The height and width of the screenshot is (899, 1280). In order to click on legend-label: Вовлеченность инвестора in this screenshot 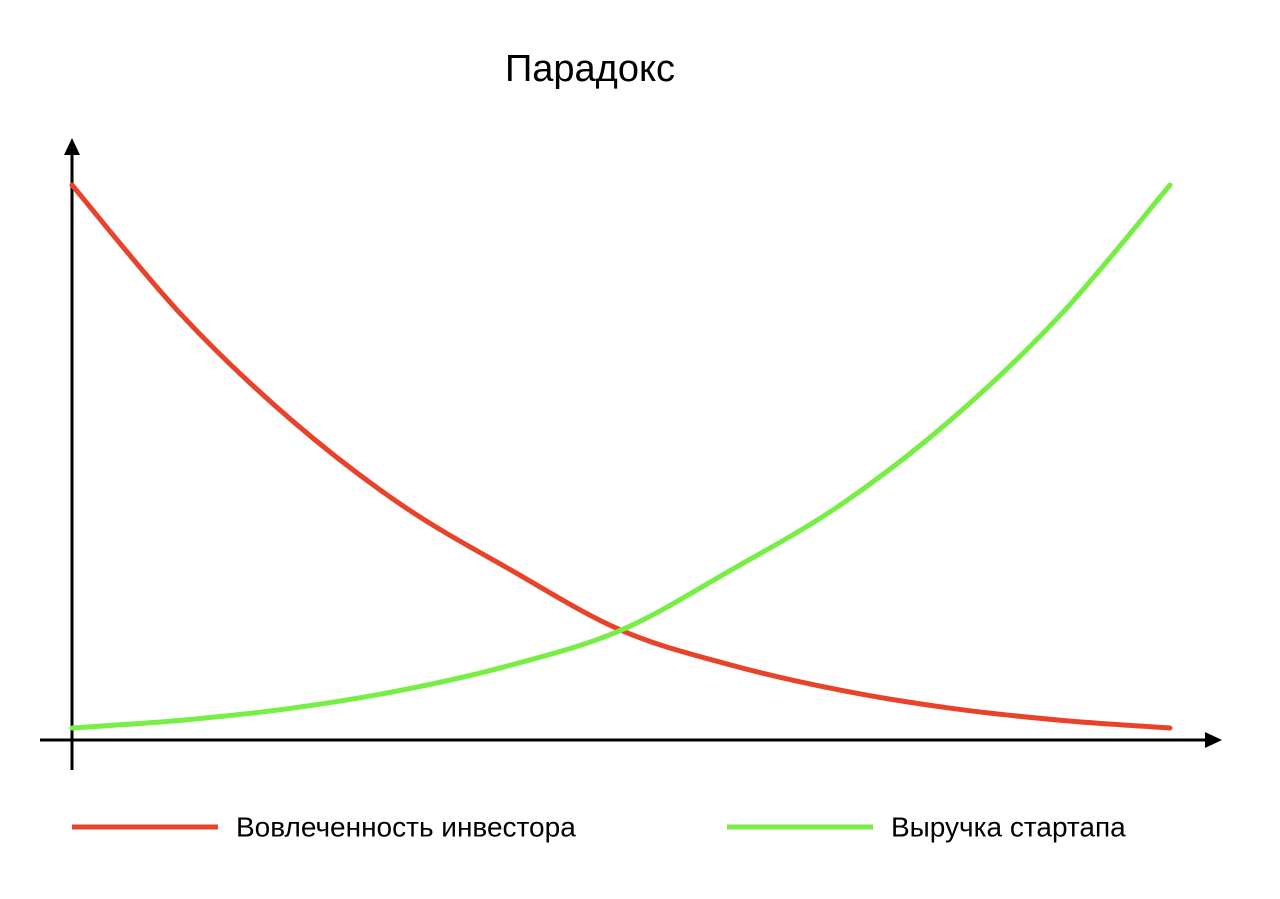, I will do `click(406, 826)`.